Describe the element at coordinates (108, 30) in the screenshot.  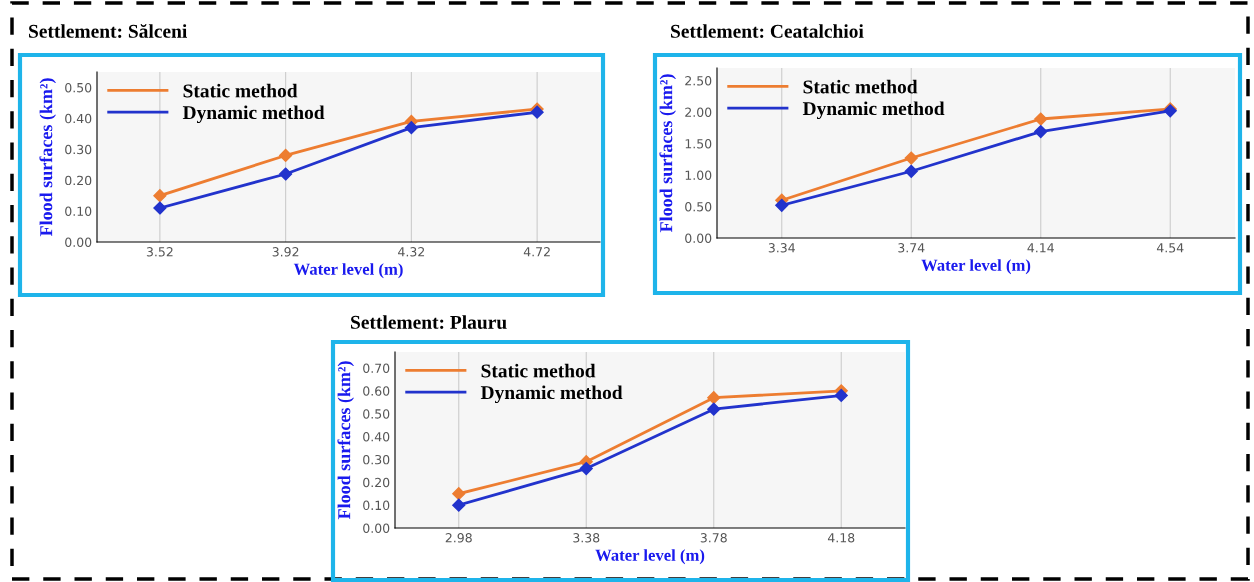
I see `chart-title: Settlement: Sălceni` at that location.